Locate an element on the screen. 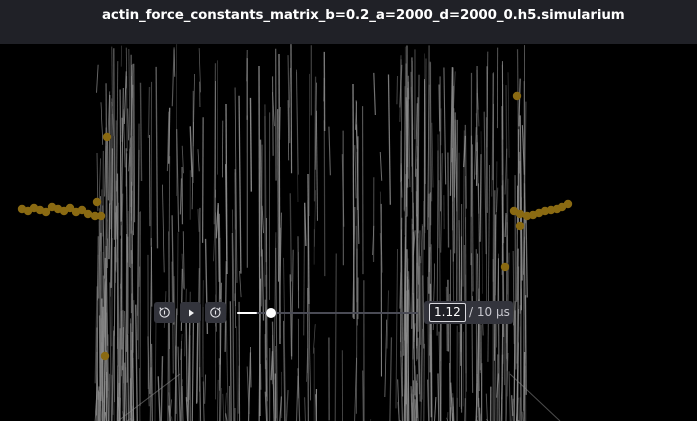  time-slider is located at coordinates (327, 313).